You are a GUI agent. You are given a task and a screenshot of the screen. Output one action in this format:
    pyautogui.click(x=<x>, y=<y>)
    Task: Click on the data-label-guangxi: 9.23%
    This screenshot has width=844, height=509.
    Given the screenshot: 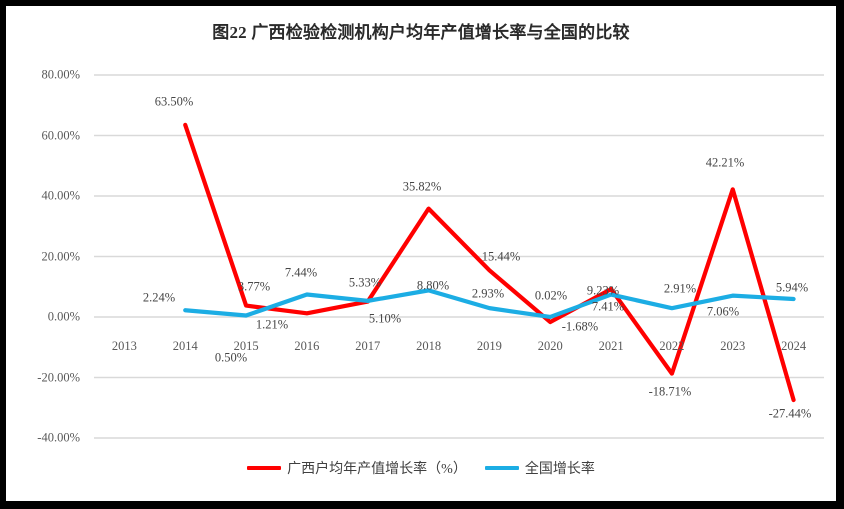 What is the action you would take?
    pyautogui.click(x=603, y=290)
    